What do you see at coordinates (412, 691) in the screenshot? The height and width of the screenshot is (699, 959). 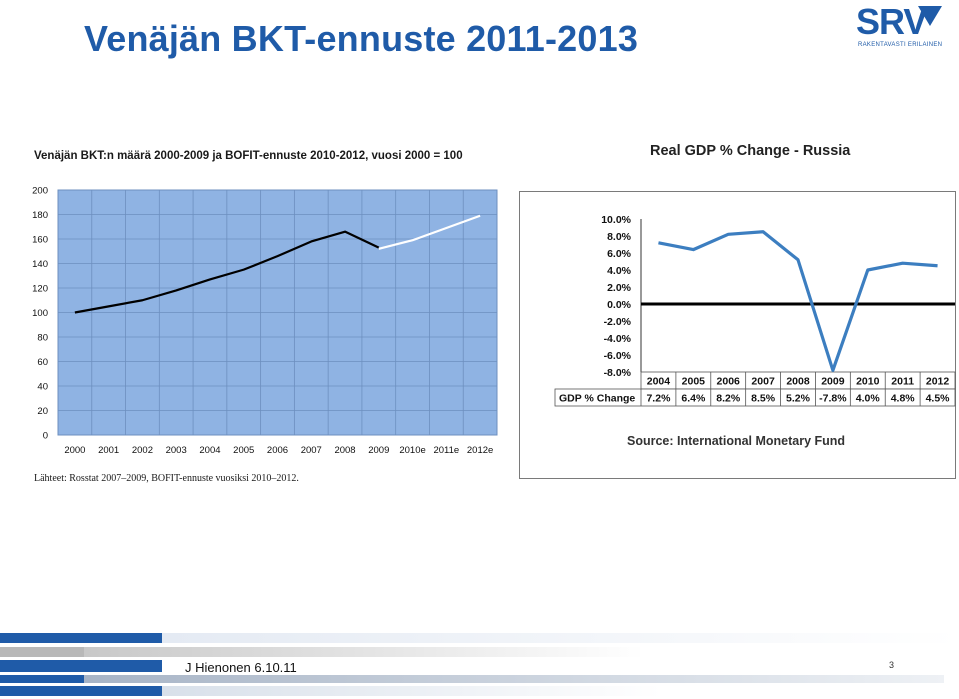 I see `footer-bar-last-light` at bounding box center [412, 691].